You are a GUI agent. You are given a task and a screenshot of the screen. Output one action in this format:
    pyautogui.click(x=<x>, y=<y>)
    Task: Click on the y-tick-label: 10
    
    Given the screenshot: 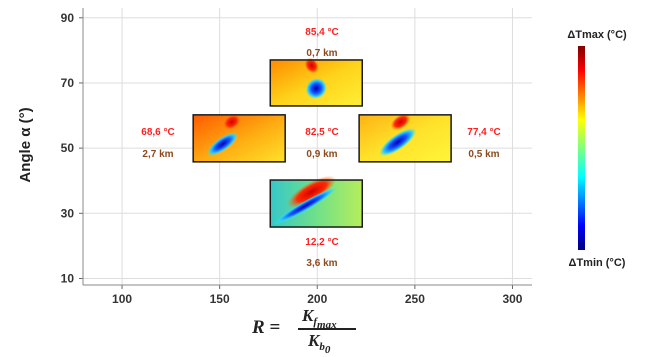 What is the action you would take?
    pyautogui.click(x=68, y=278)
    